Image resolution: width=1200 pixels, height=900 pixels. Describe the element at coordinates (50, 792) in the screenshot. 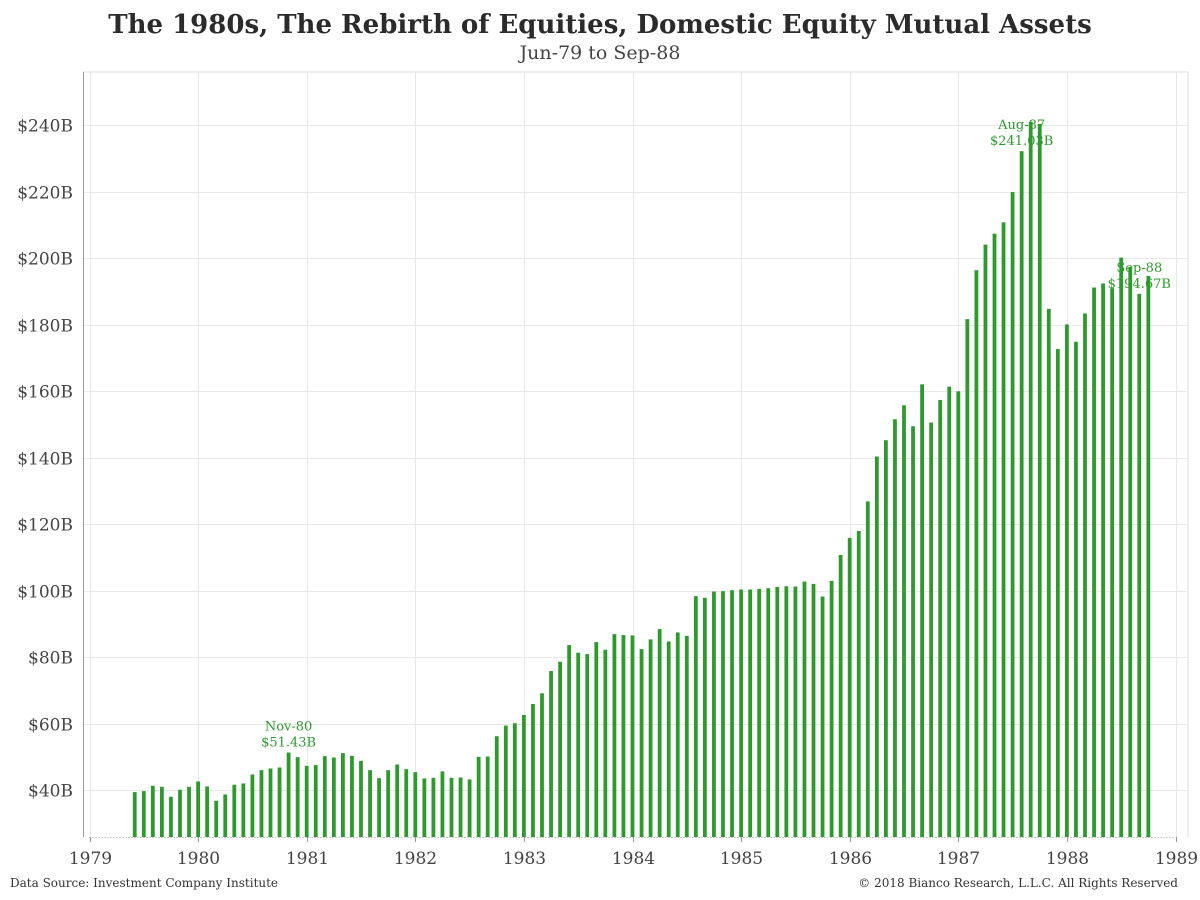

I see `y-tick-label: $40B` at that location.